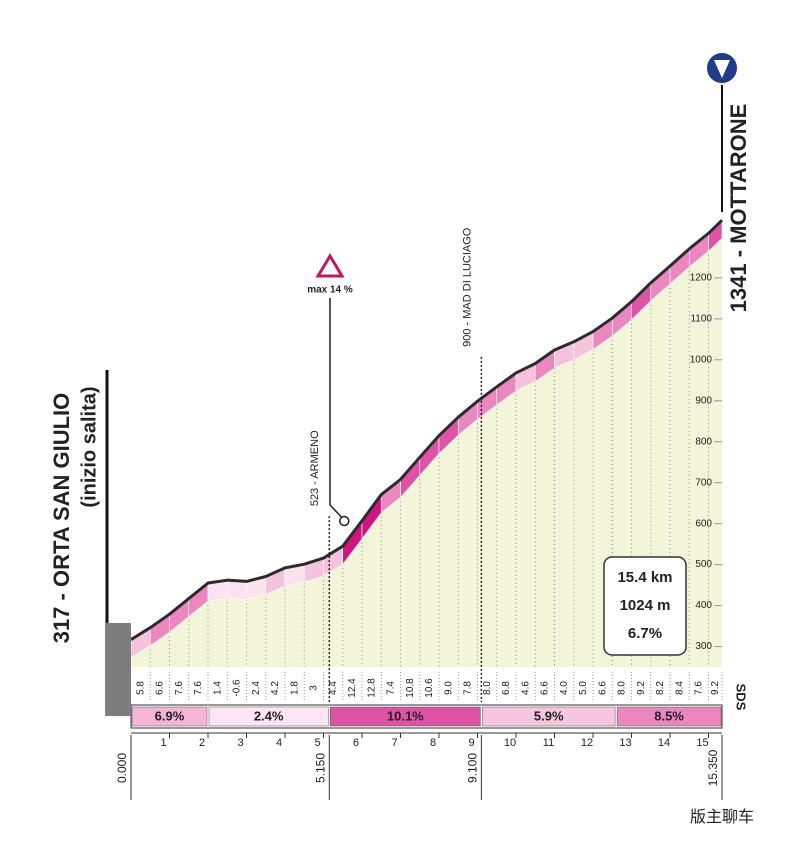 The width and height of the screenshot is (789, 852). Describe the element at coordinates (256, 688) in the screenshot. I see `gradient-label: 2.4` at that location.